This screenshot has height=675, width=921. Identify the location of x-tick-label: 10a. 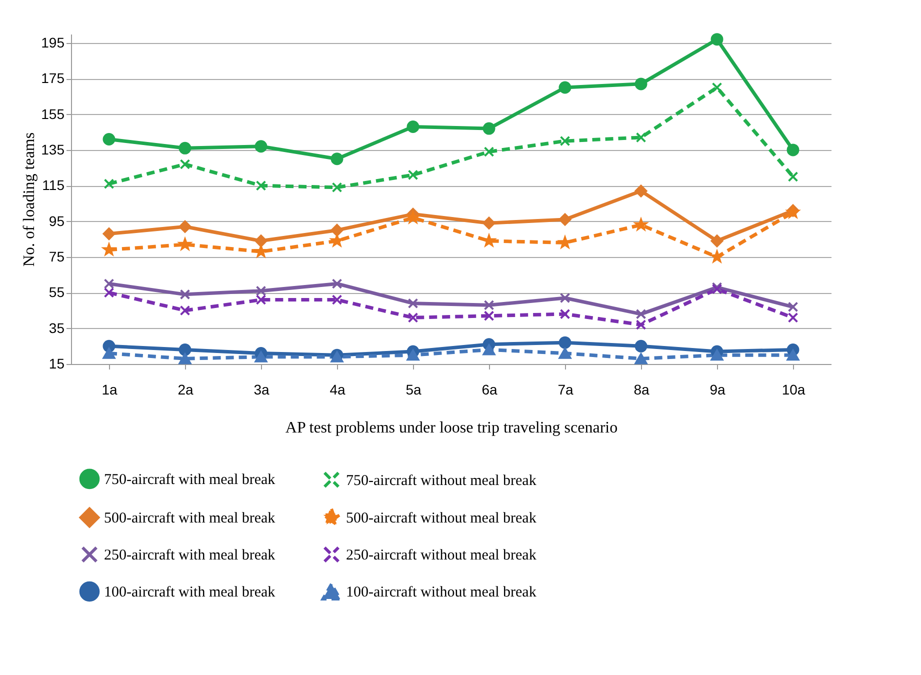
(794, 390).